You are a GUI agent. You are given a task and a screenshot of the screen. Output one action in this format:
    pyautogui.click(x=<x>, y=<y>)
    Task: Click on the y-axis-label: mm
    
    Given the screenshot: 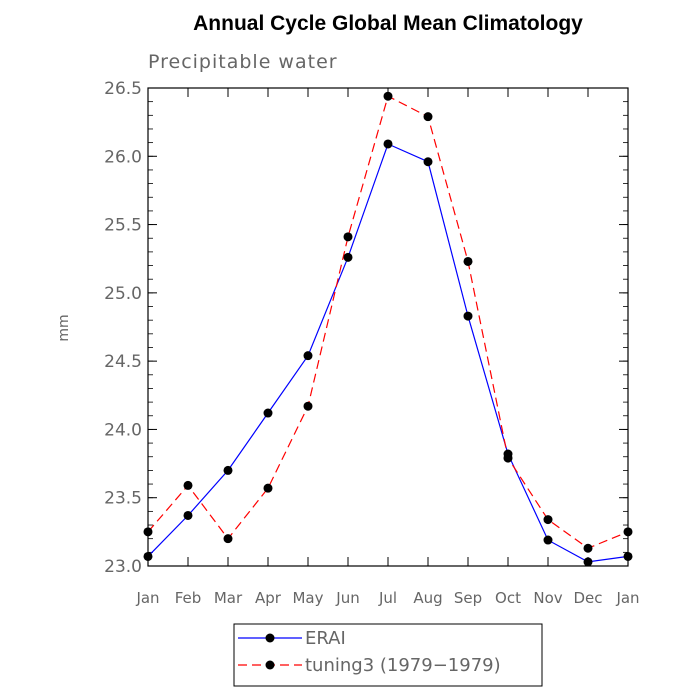 What is the action you would take?
    pyautogui.click(x=64, y=327)
    